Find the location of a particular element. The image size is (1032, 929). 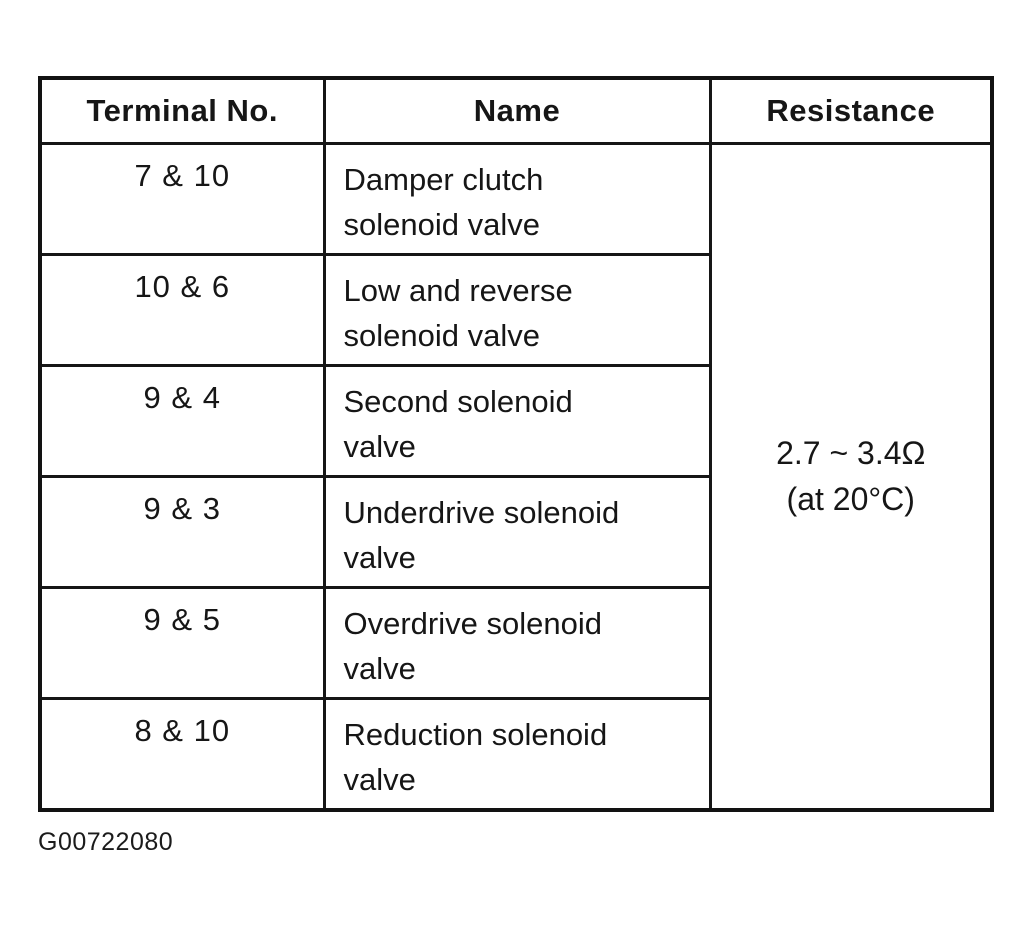

name-cell: Overdrive solenoid valve is located at coordinates (517, 643).